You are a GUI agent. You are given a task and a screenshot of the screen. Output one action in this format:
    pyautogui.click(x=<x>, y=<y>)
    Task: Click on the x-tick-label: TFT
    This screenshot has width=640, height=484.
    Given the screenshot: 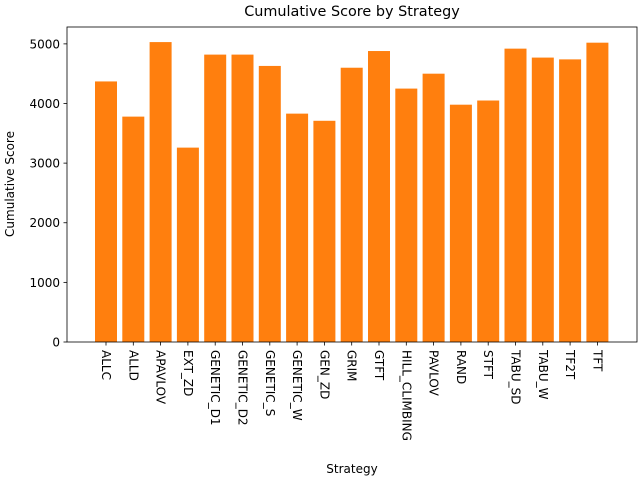 What is the action you would take?
    pyautogui.click(x=597, y=360)
    